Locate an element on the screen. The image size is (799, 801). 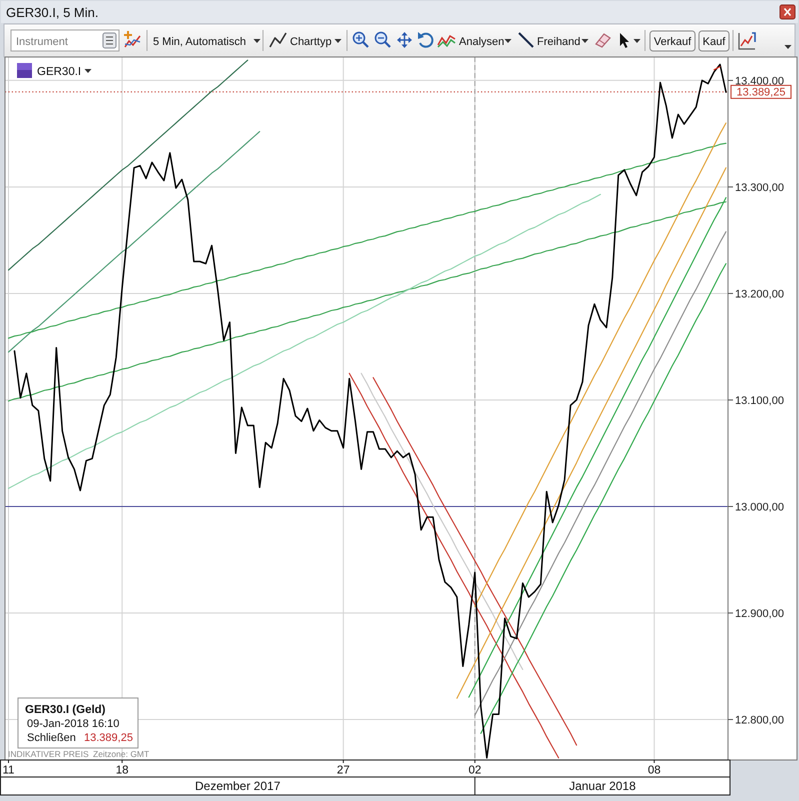
chart-title: GER30.I, 5 Min. is located at coordinates (52, 12).